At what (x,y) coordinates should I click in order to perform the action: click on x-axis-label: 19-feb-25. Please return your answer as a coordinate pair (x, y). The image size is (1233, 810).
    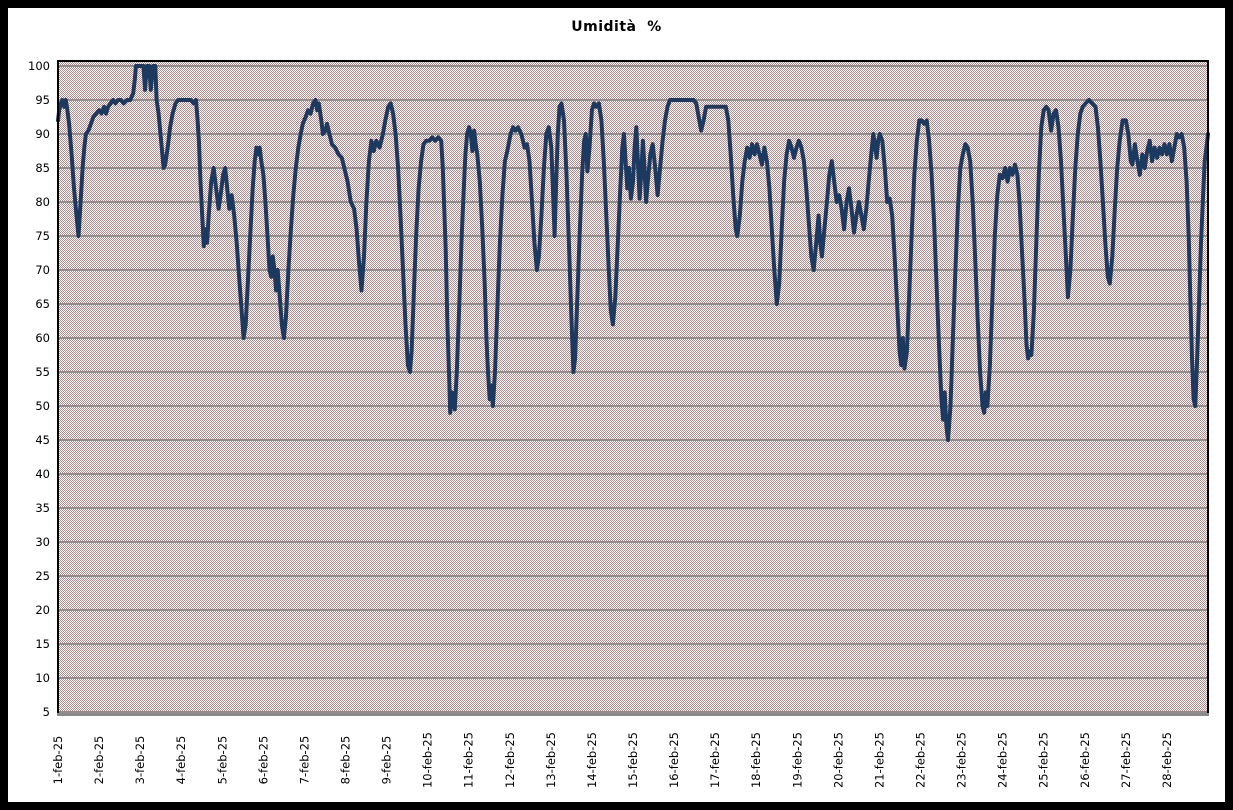
    Looking at the image, I should click on (797, 760).